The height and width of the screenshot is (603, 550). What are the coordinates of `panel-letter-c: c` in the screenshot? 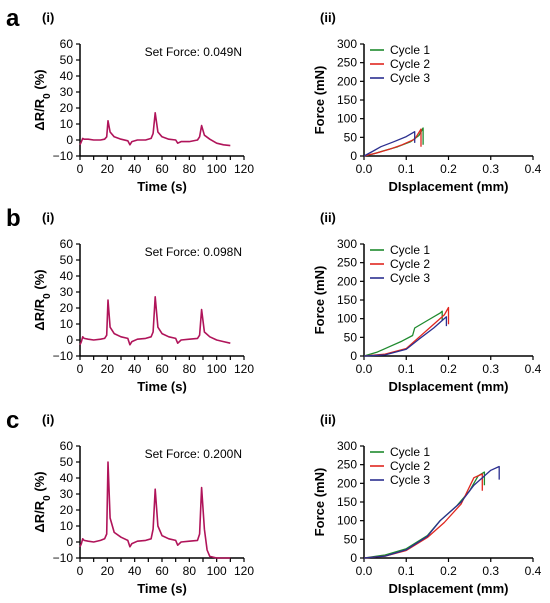 It's located at (12, 420).